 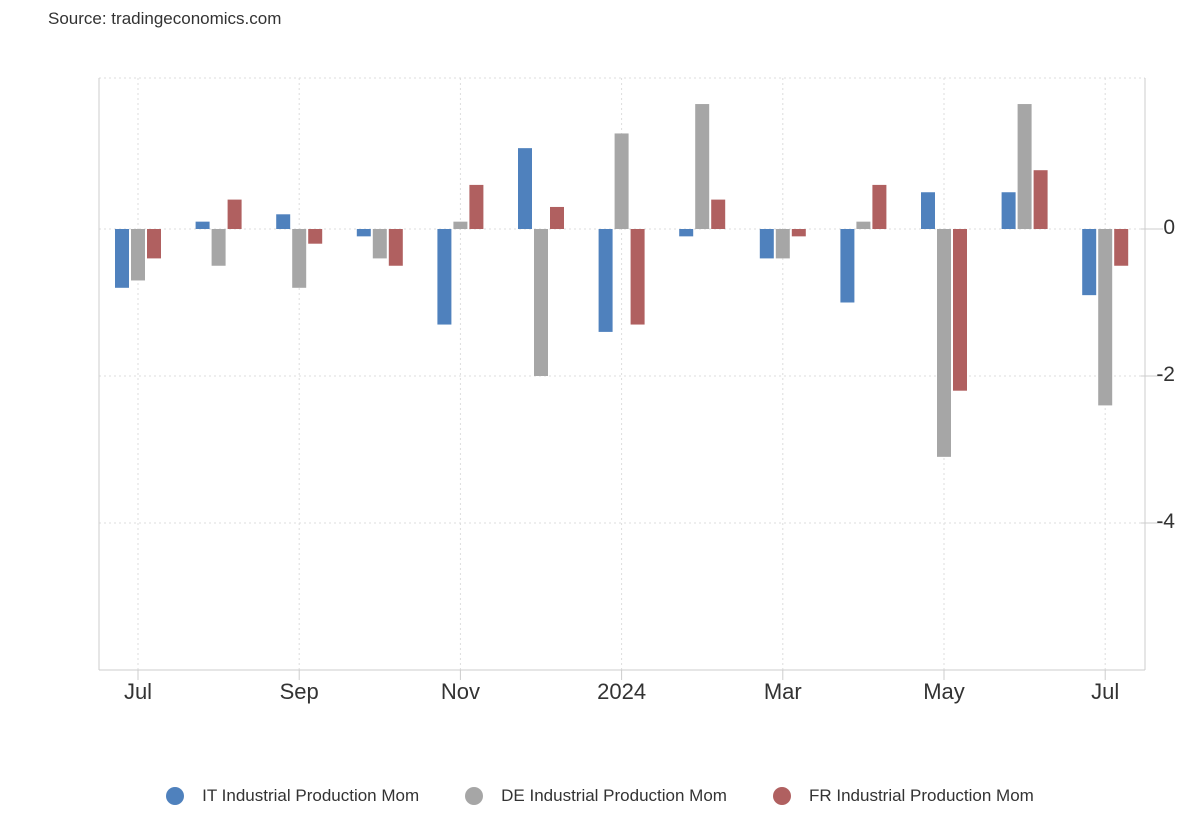 What do you see at coordinates (311, 795) in the screenshot?
I see `legend-label: IT Industrial Production Mom` at bounding box center [311, 795].